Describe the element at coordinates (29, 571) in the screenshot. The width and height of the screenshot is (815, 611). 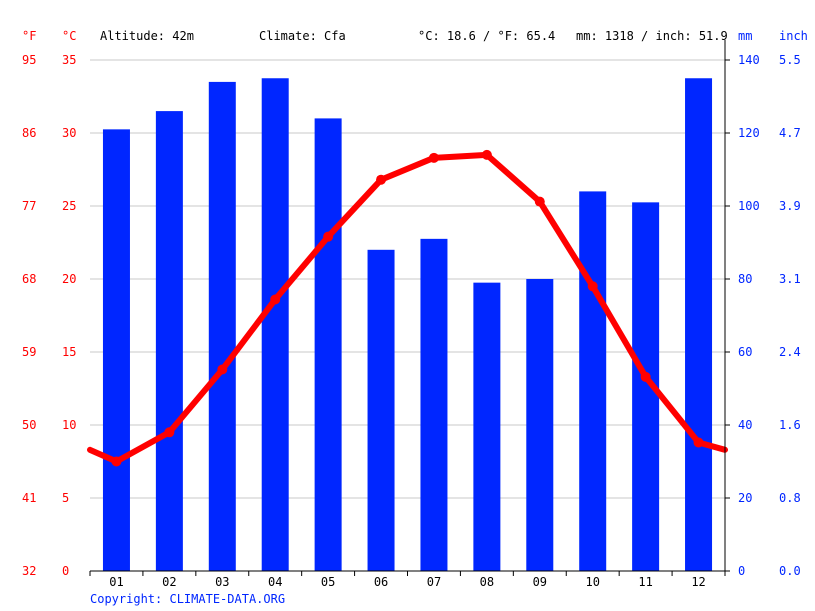
I see `tick-label-fahrenheit: 32` at that location.